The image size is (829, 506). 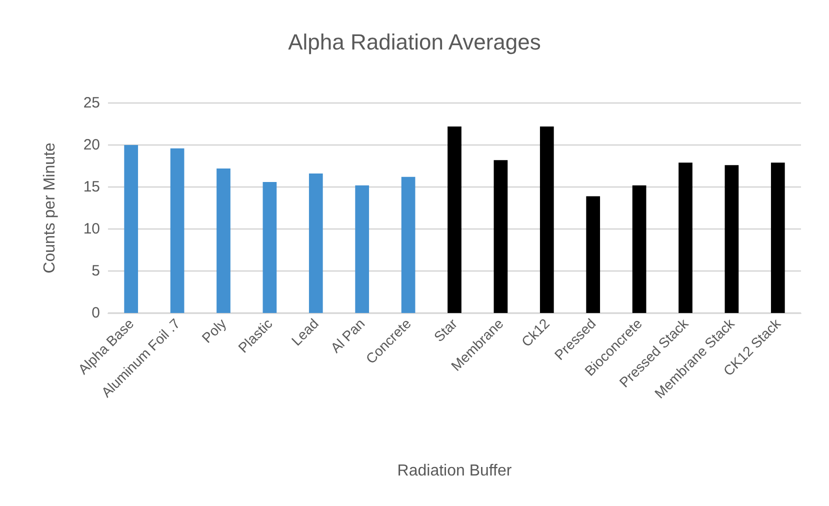 I want to click on x-axis-title: Radiation Buffer, so click(x=454, y=471).